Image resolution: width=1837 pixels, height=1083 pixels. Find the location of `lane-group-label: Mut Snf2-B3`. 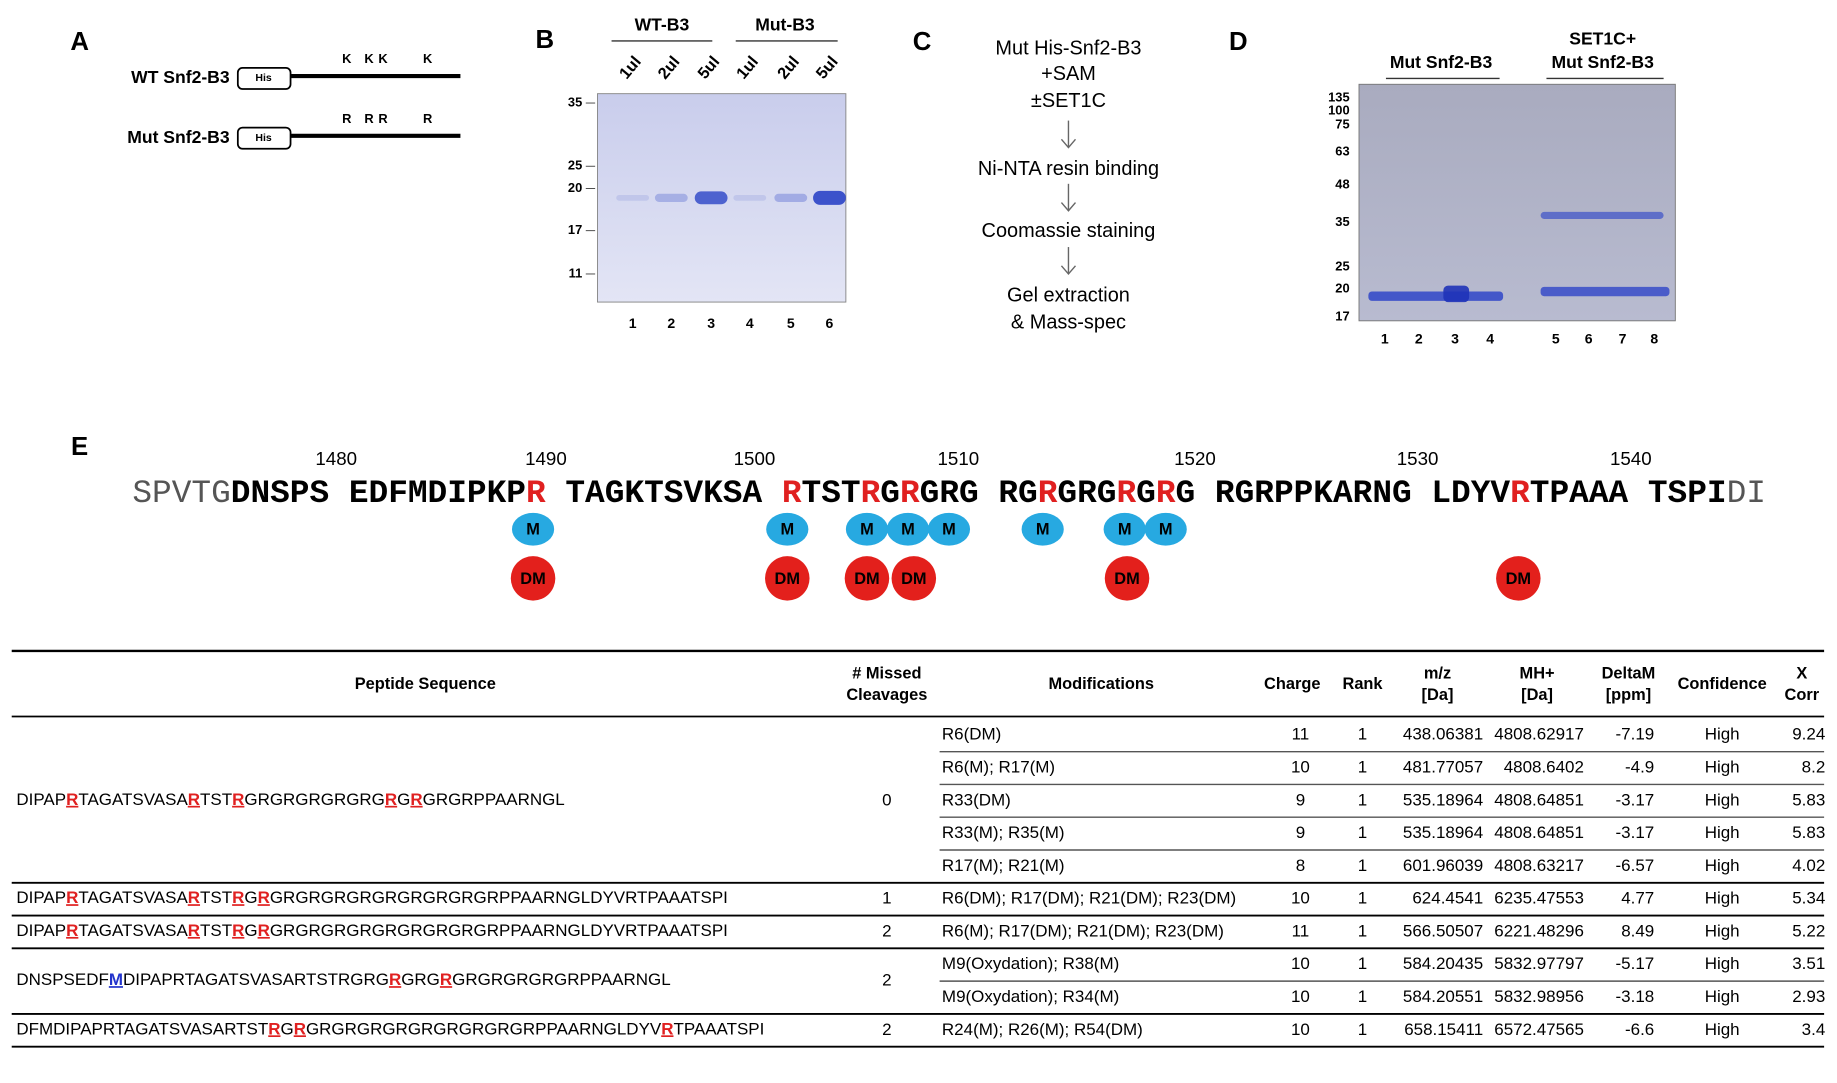

lane-group-label: Mut Snf2-B3 is located at coordinates (1441, 62).